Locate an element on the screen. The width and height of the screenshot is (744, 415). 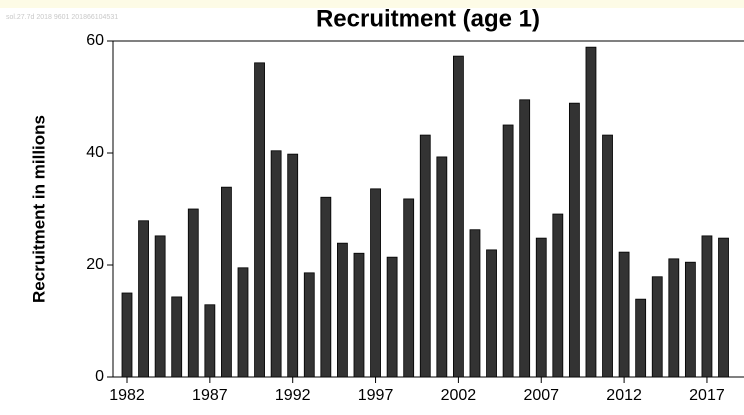
x-tick-label: 2012 is located at coordinates (624, 395).